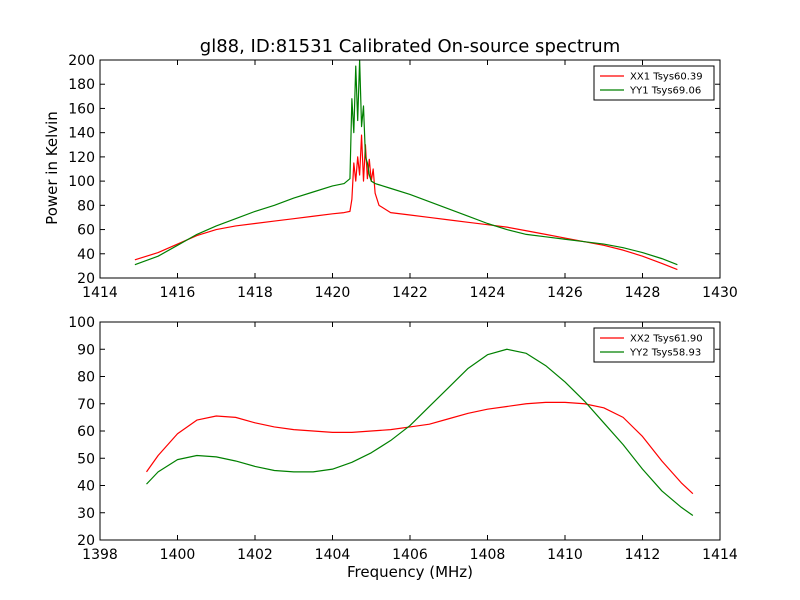  Describe the element at coordinates (86, 405) in the screenshot. I see `y-tick-label: 70` at that location.